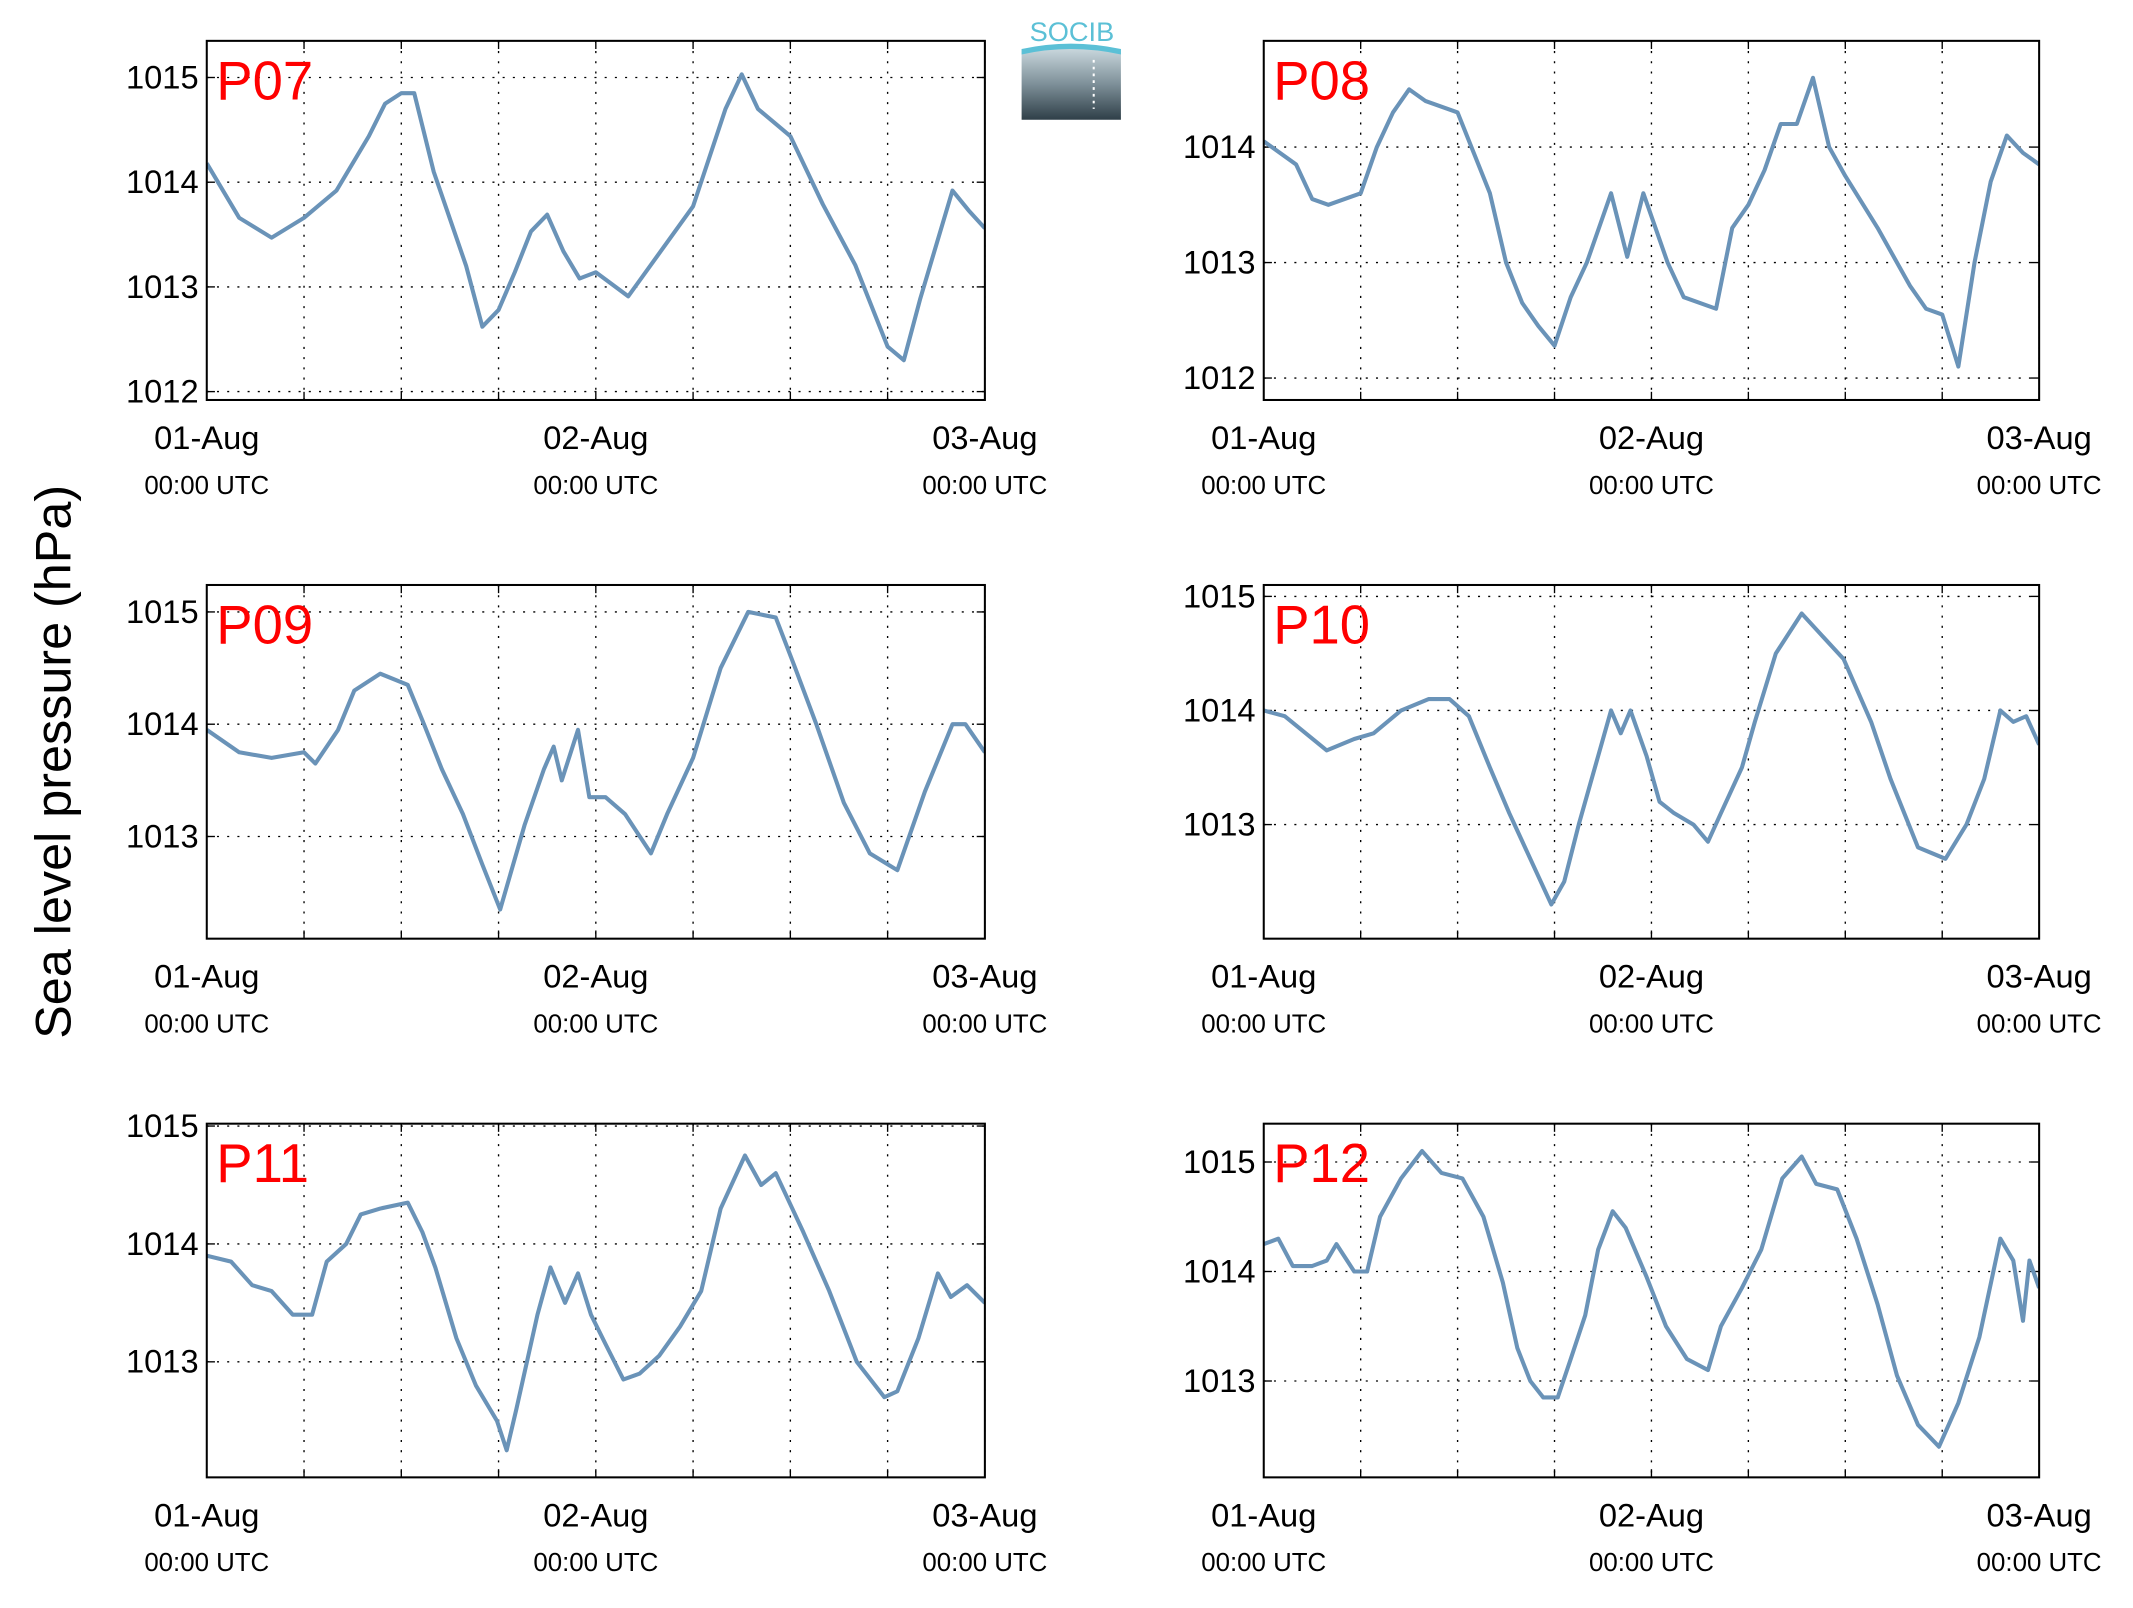 The width and height of the screenshot is (2133, 1608). Describe the element at coordinates (1071, 84) in the screenshot. I see `logo-block` at that location.